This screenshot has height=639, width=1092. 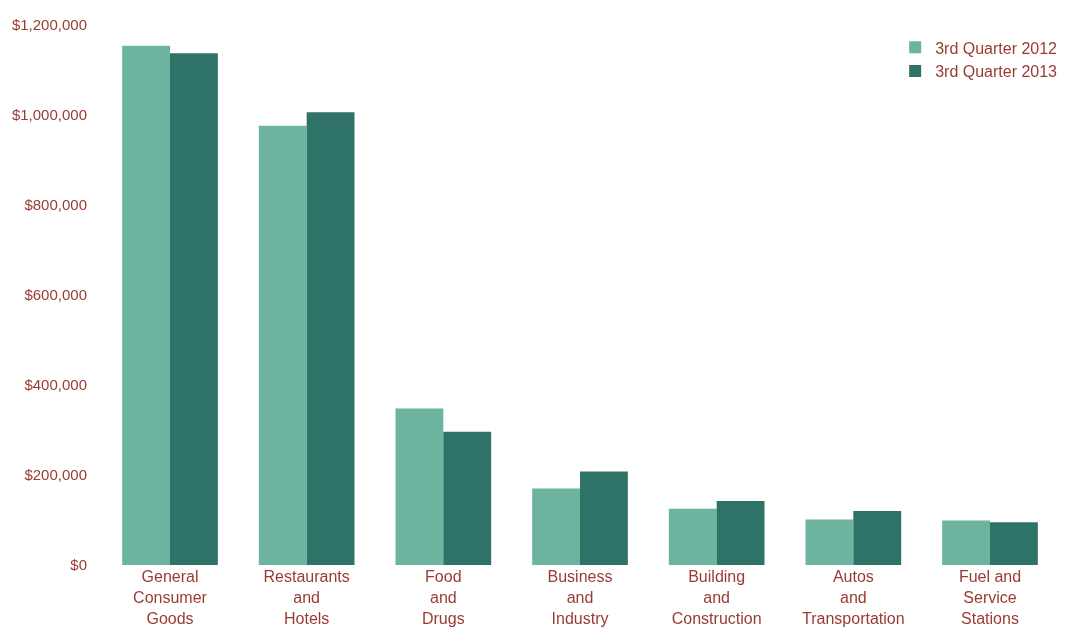 What do you see at coordinates (996, 48) in the screenshot?
I see `legend-label: 3rd Quarter 2012` at bounding box center [996, 48].